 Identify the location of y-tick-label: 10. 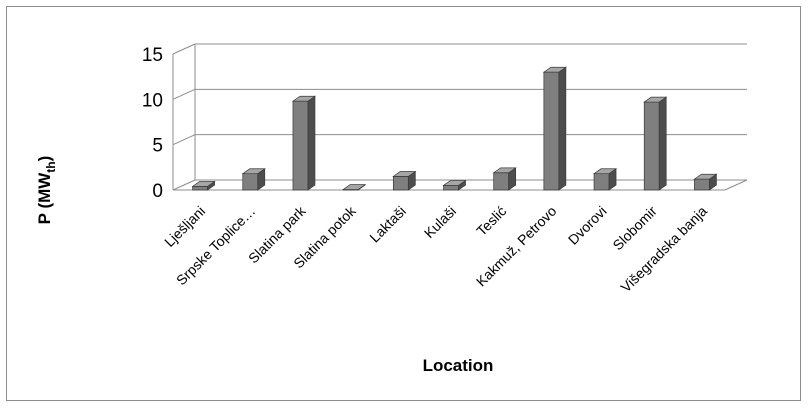
(152, 100).